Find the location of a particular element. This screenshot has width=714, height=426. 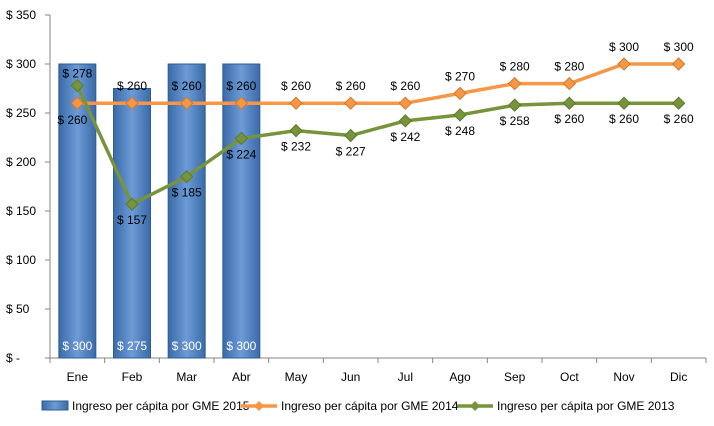

x-tick-label: Nov is located at coordinates (623, 377).